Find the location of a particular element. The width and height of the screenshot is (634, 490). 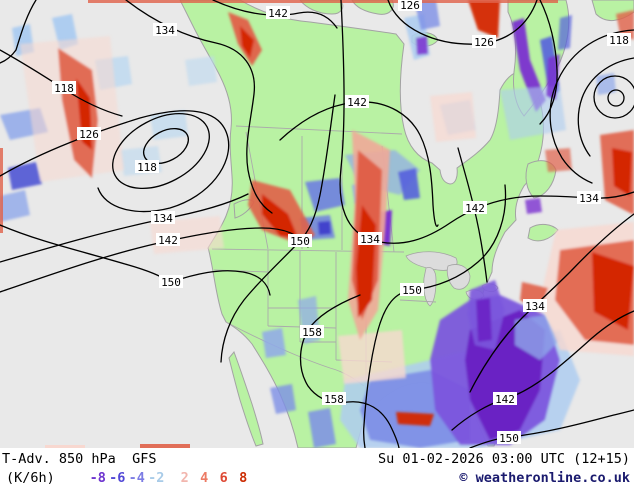

credit-link: © weatheronline.co.uk is located at coordinates (544, 478).